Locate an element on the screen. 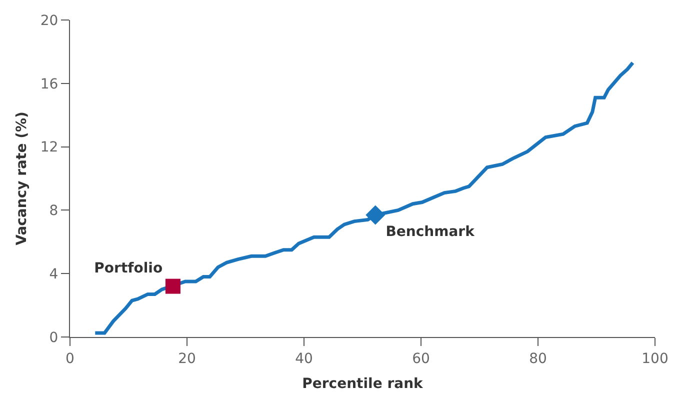 The height and width of the screenshot is (401, 680). x-tick-label: 0 is located at coordinates (70, 358).